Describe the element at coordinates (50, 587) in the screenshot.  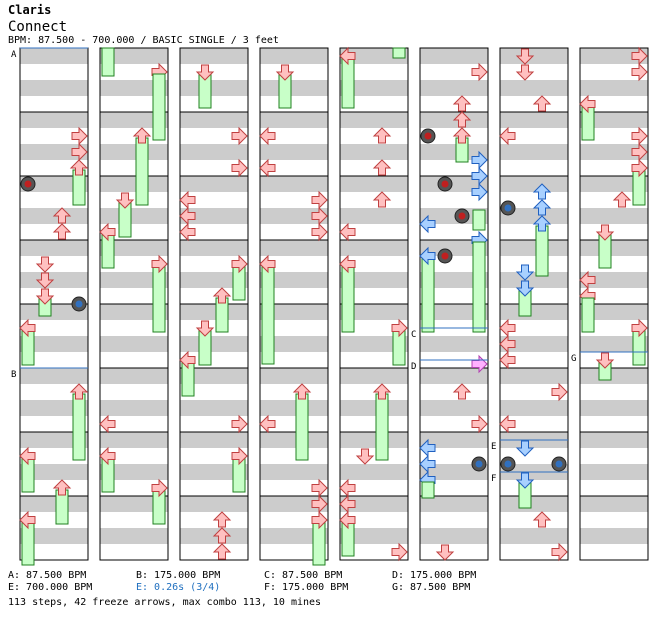
I see `legend-e-bpm: E: 700.000 BPM` at that location.